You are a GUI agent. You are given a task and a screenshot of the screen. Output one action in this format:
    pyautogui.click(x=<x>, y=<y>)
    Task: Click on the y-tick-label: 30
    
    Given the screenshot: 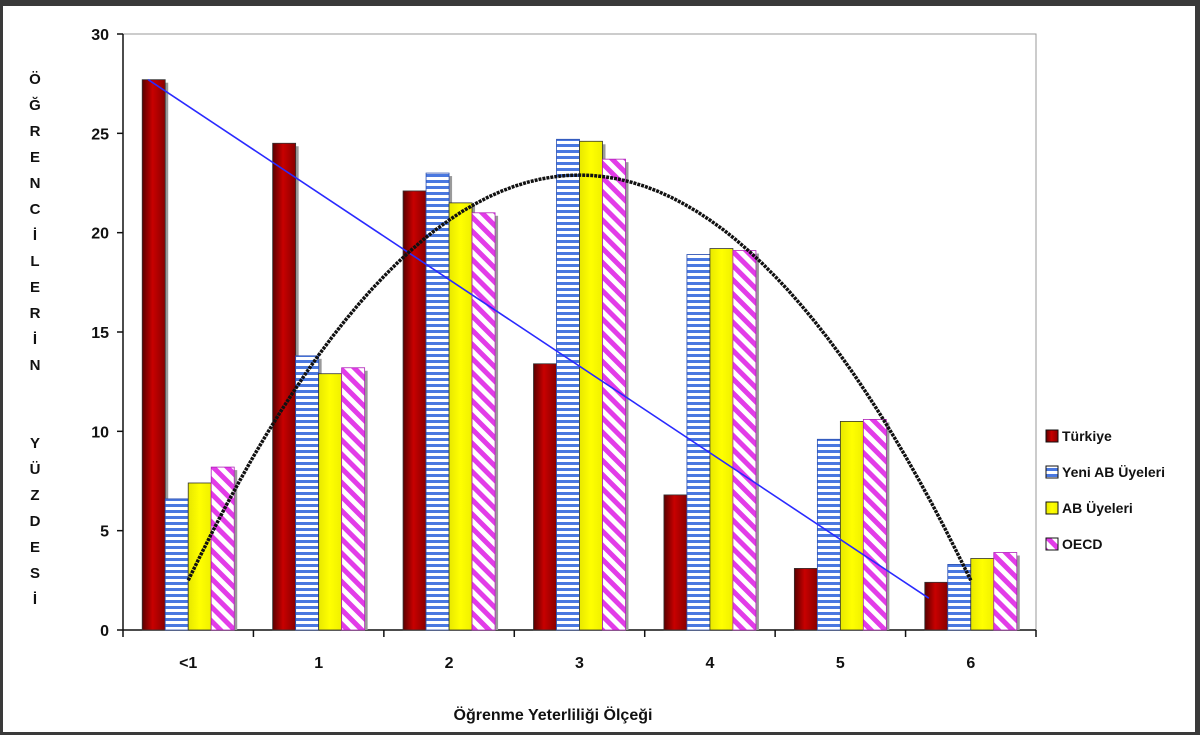 What is the action you would take?
    pyautogui.click(x=100, y=35)
    